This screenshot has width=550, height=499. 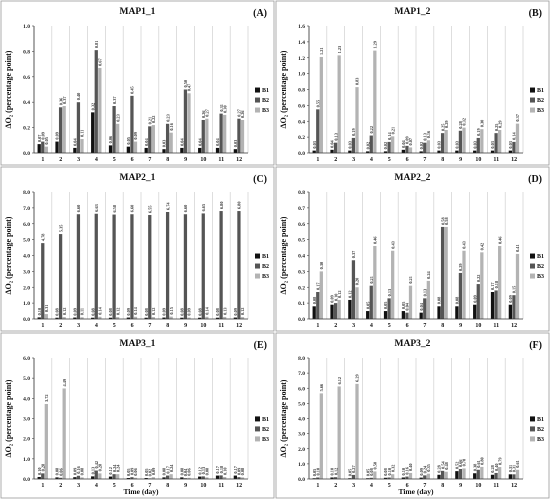 What do you see at coordinates (301, 241) in the screenshot?
I see `y-tick-label: 0.5` at bounding box center [301, 241].